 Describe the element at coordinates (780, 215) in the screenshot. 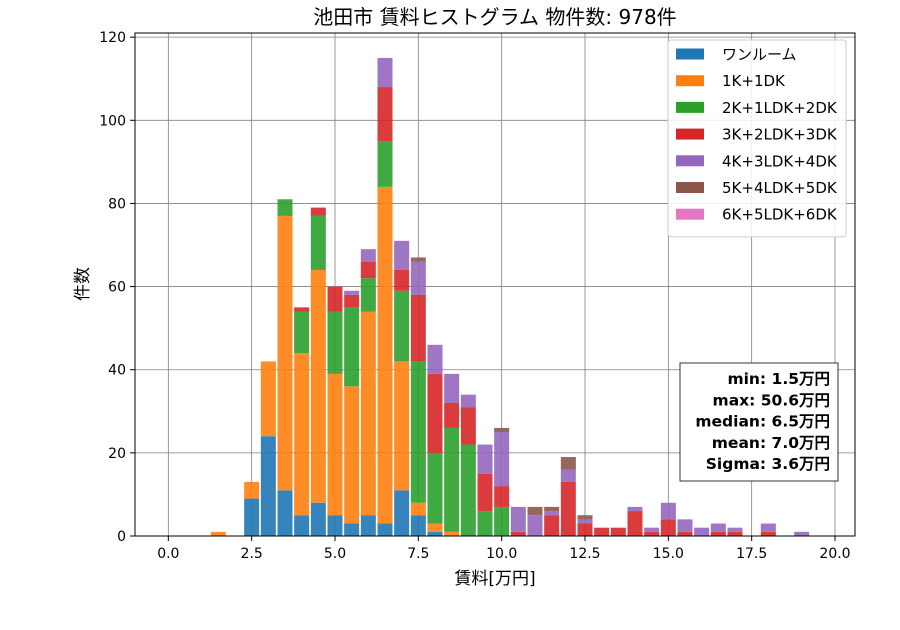

I see `legend-label: 6K+5LDK+6DK` at that location.